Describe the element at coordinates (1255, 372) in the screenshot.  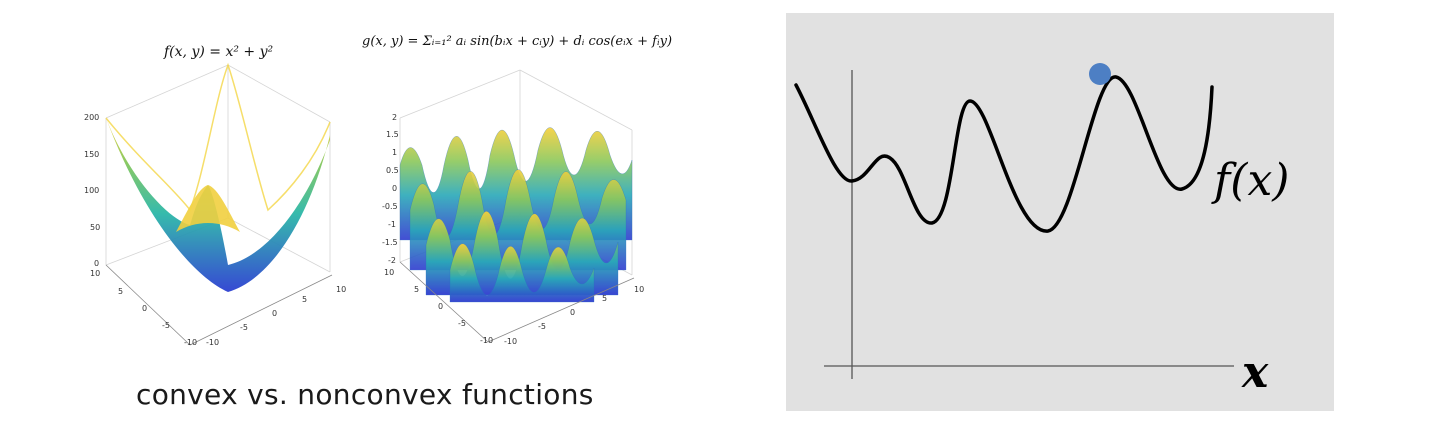
I see `x-axis-label: x` at that location.